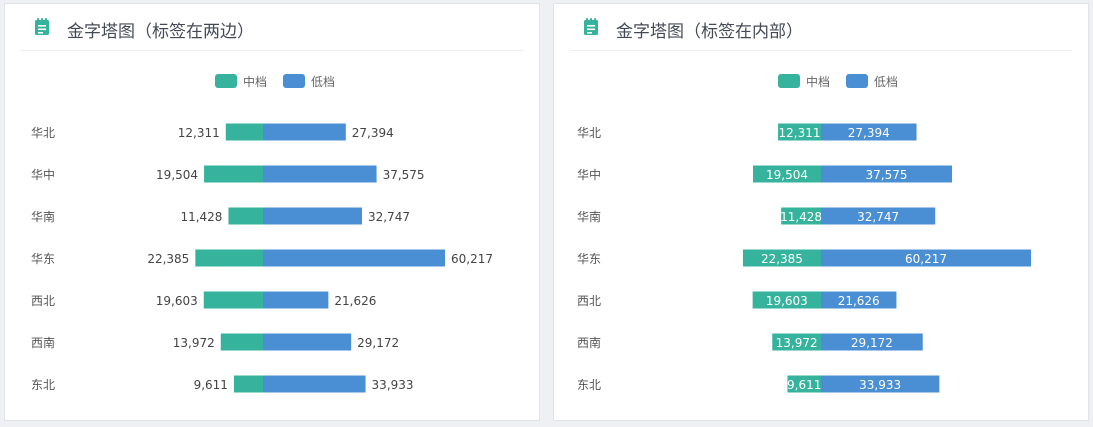 This screenshot has height=427, width=1093. What do you see at coordinates (821, 27) in the screenshot?
I see `card-header: 金字塔图（标签在内部）` at bounding box center [821, 27].